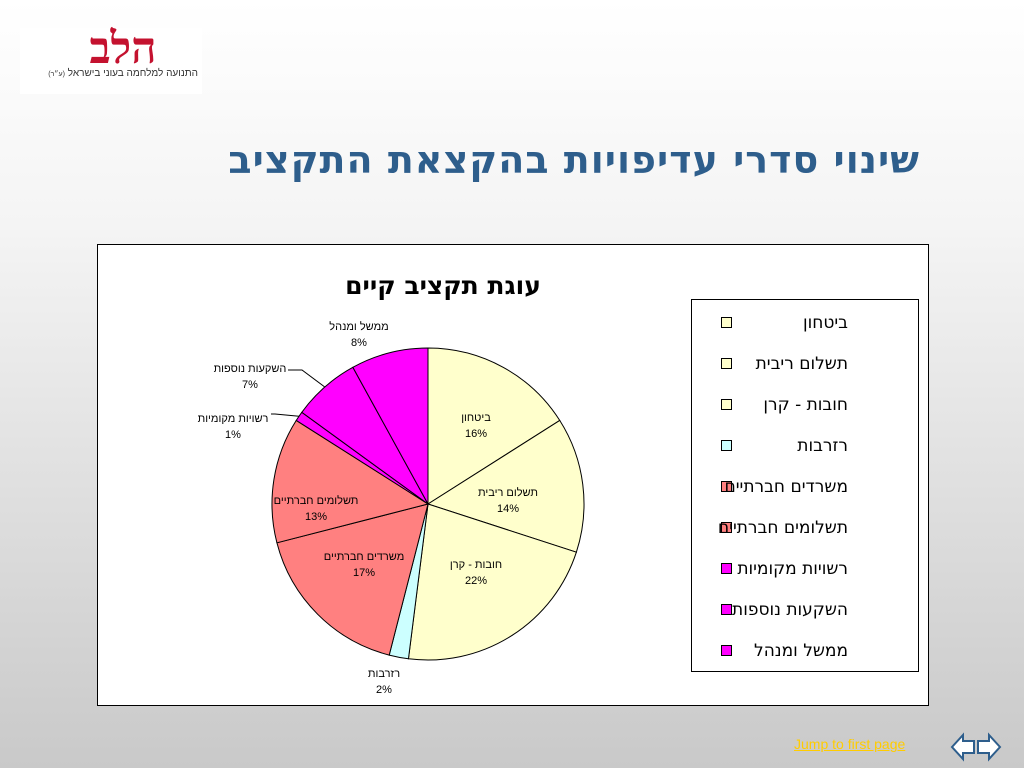  Describe the element at coordinates (822, 446) in the screenshot. I see `legend-label: רזרבות` at that location.